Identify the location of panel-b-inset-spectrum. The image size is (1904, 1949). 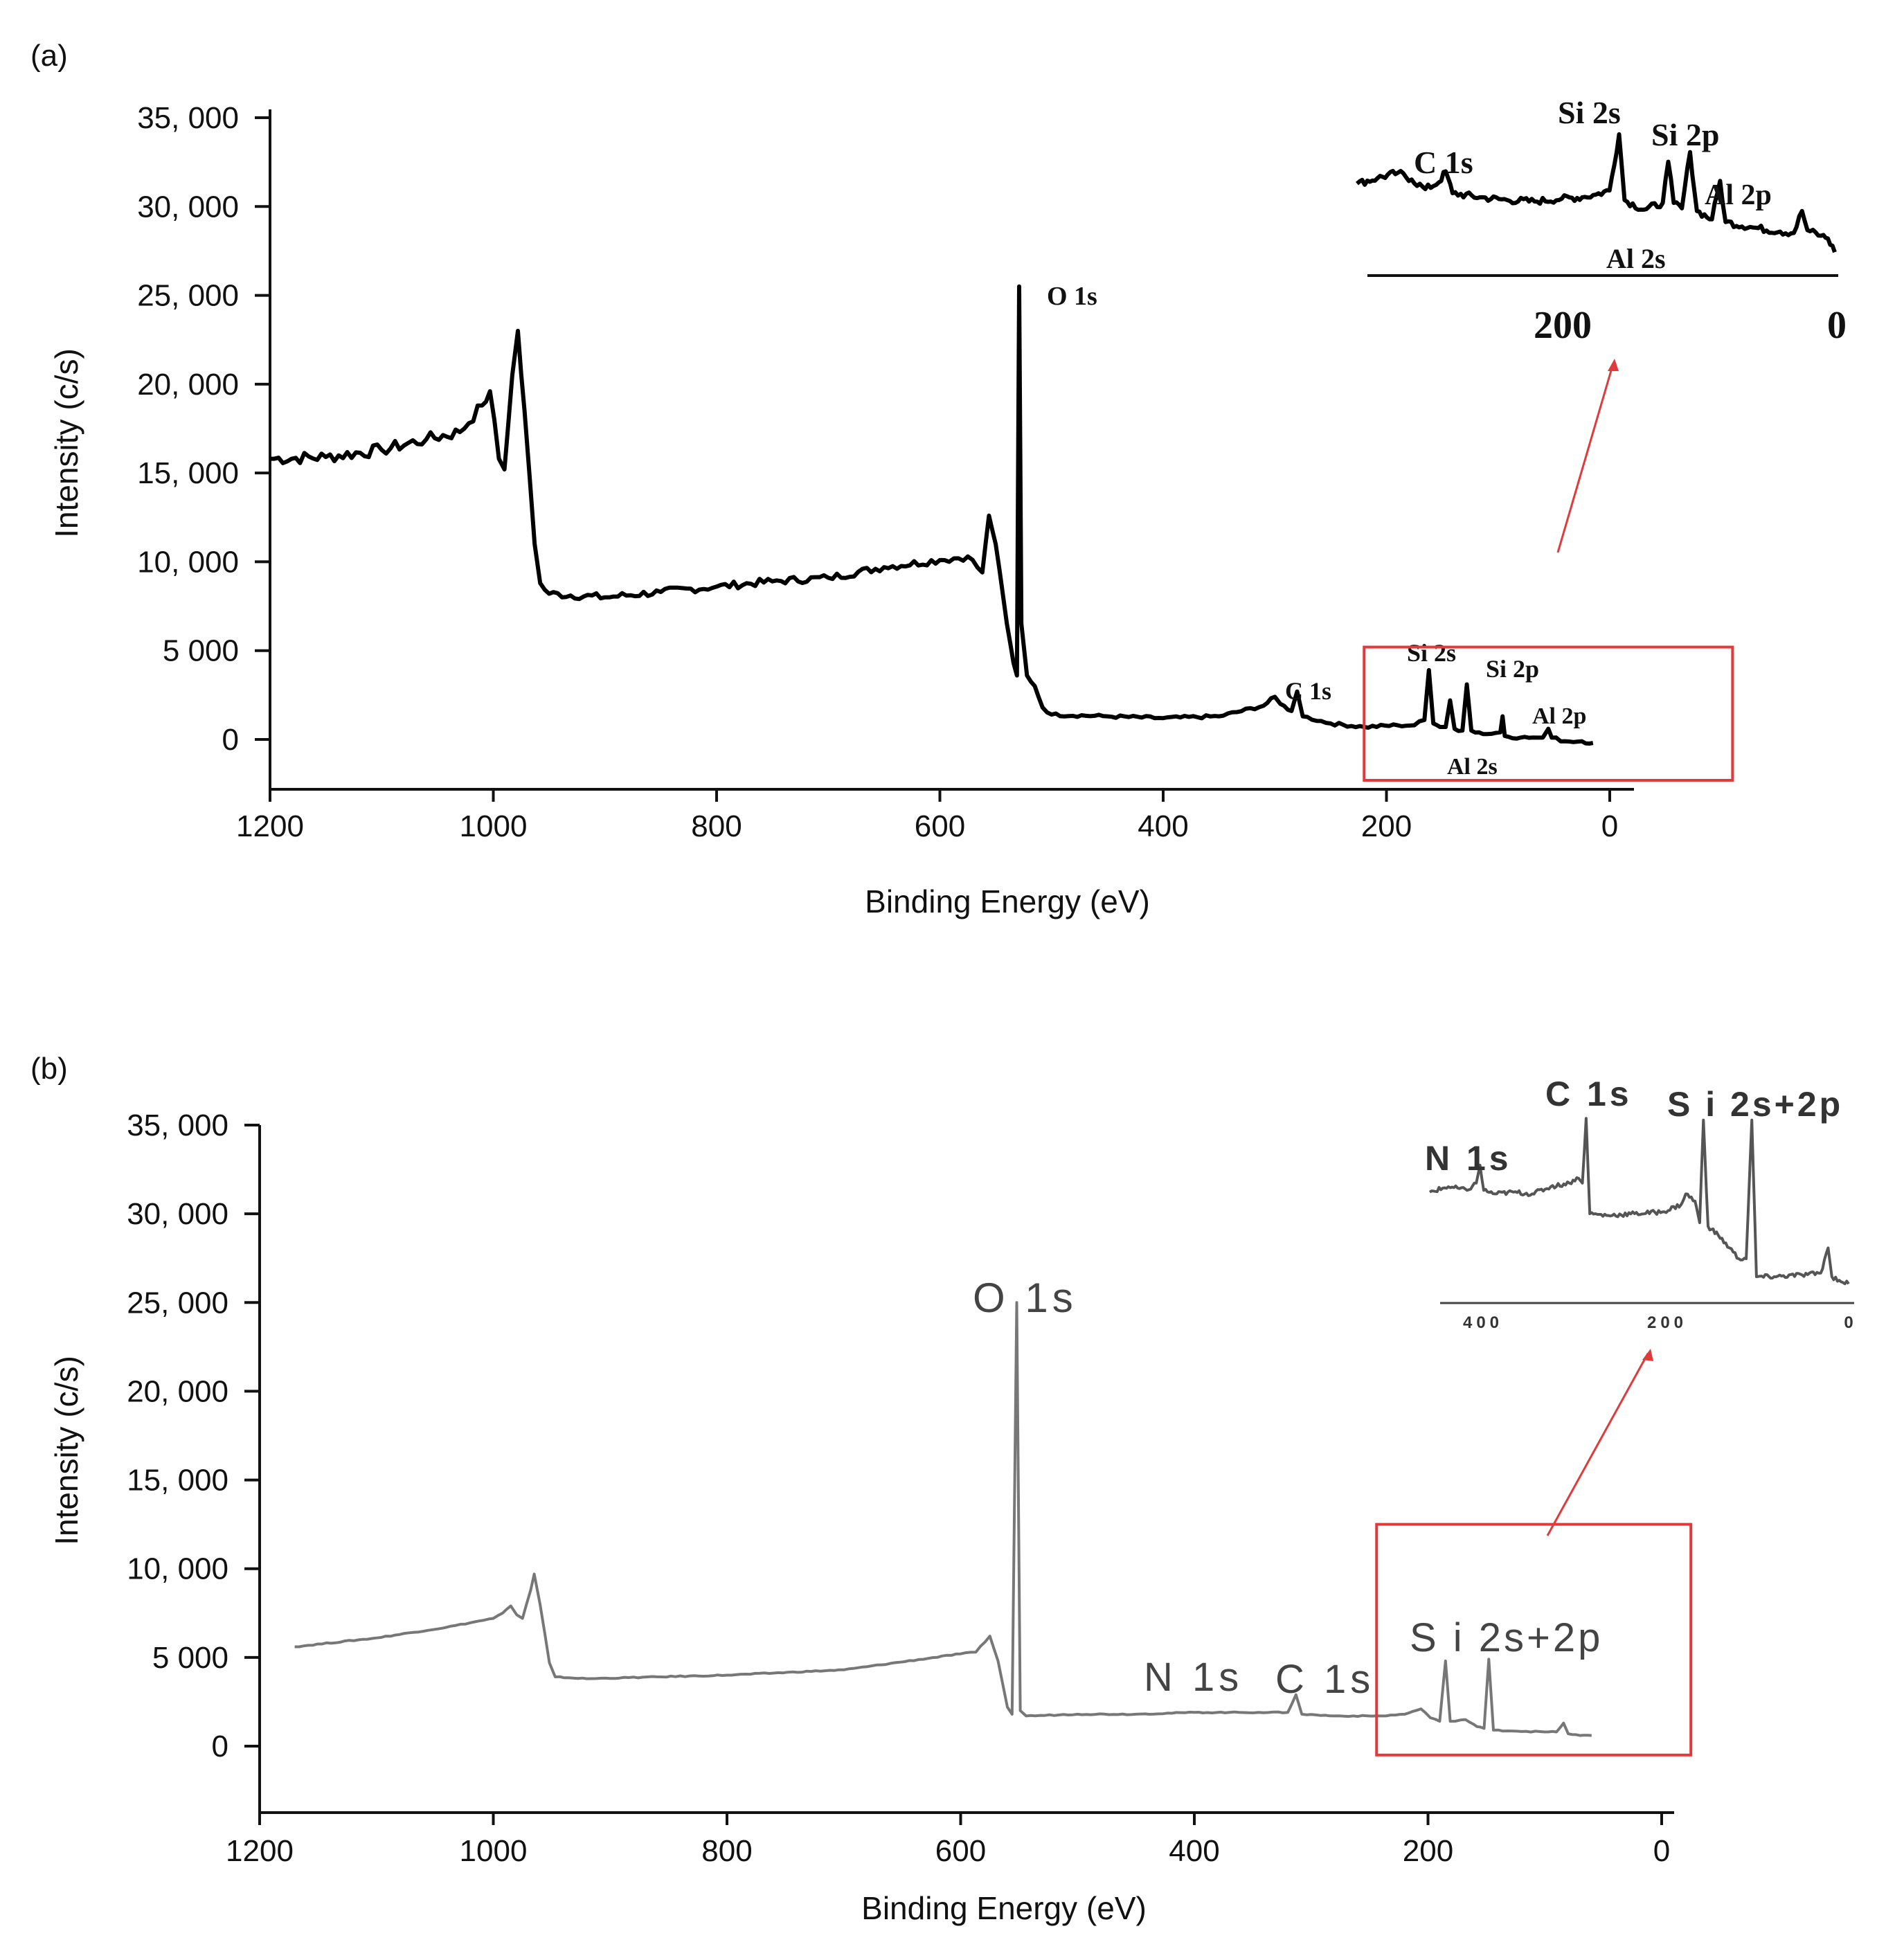
(1639, 1201).